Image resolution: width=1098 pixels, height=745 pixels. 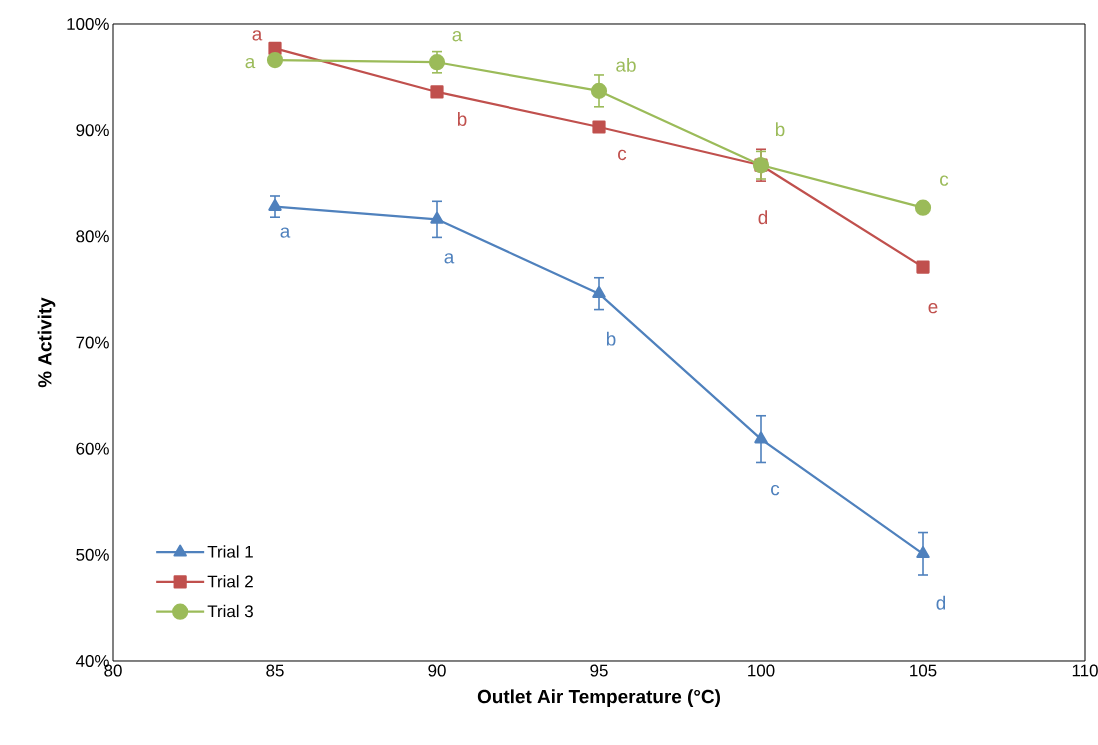 What do you see at coordinates (933, 308) in the screenshot?
I see `data-label: e` at bounding box center [933, 308].